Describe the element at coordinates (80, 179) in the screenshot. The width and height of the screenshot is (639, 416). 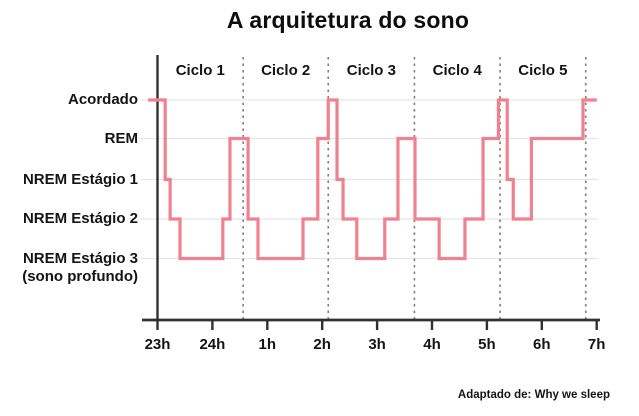
I see `stage-label: NREM Estágio 1` at that location.